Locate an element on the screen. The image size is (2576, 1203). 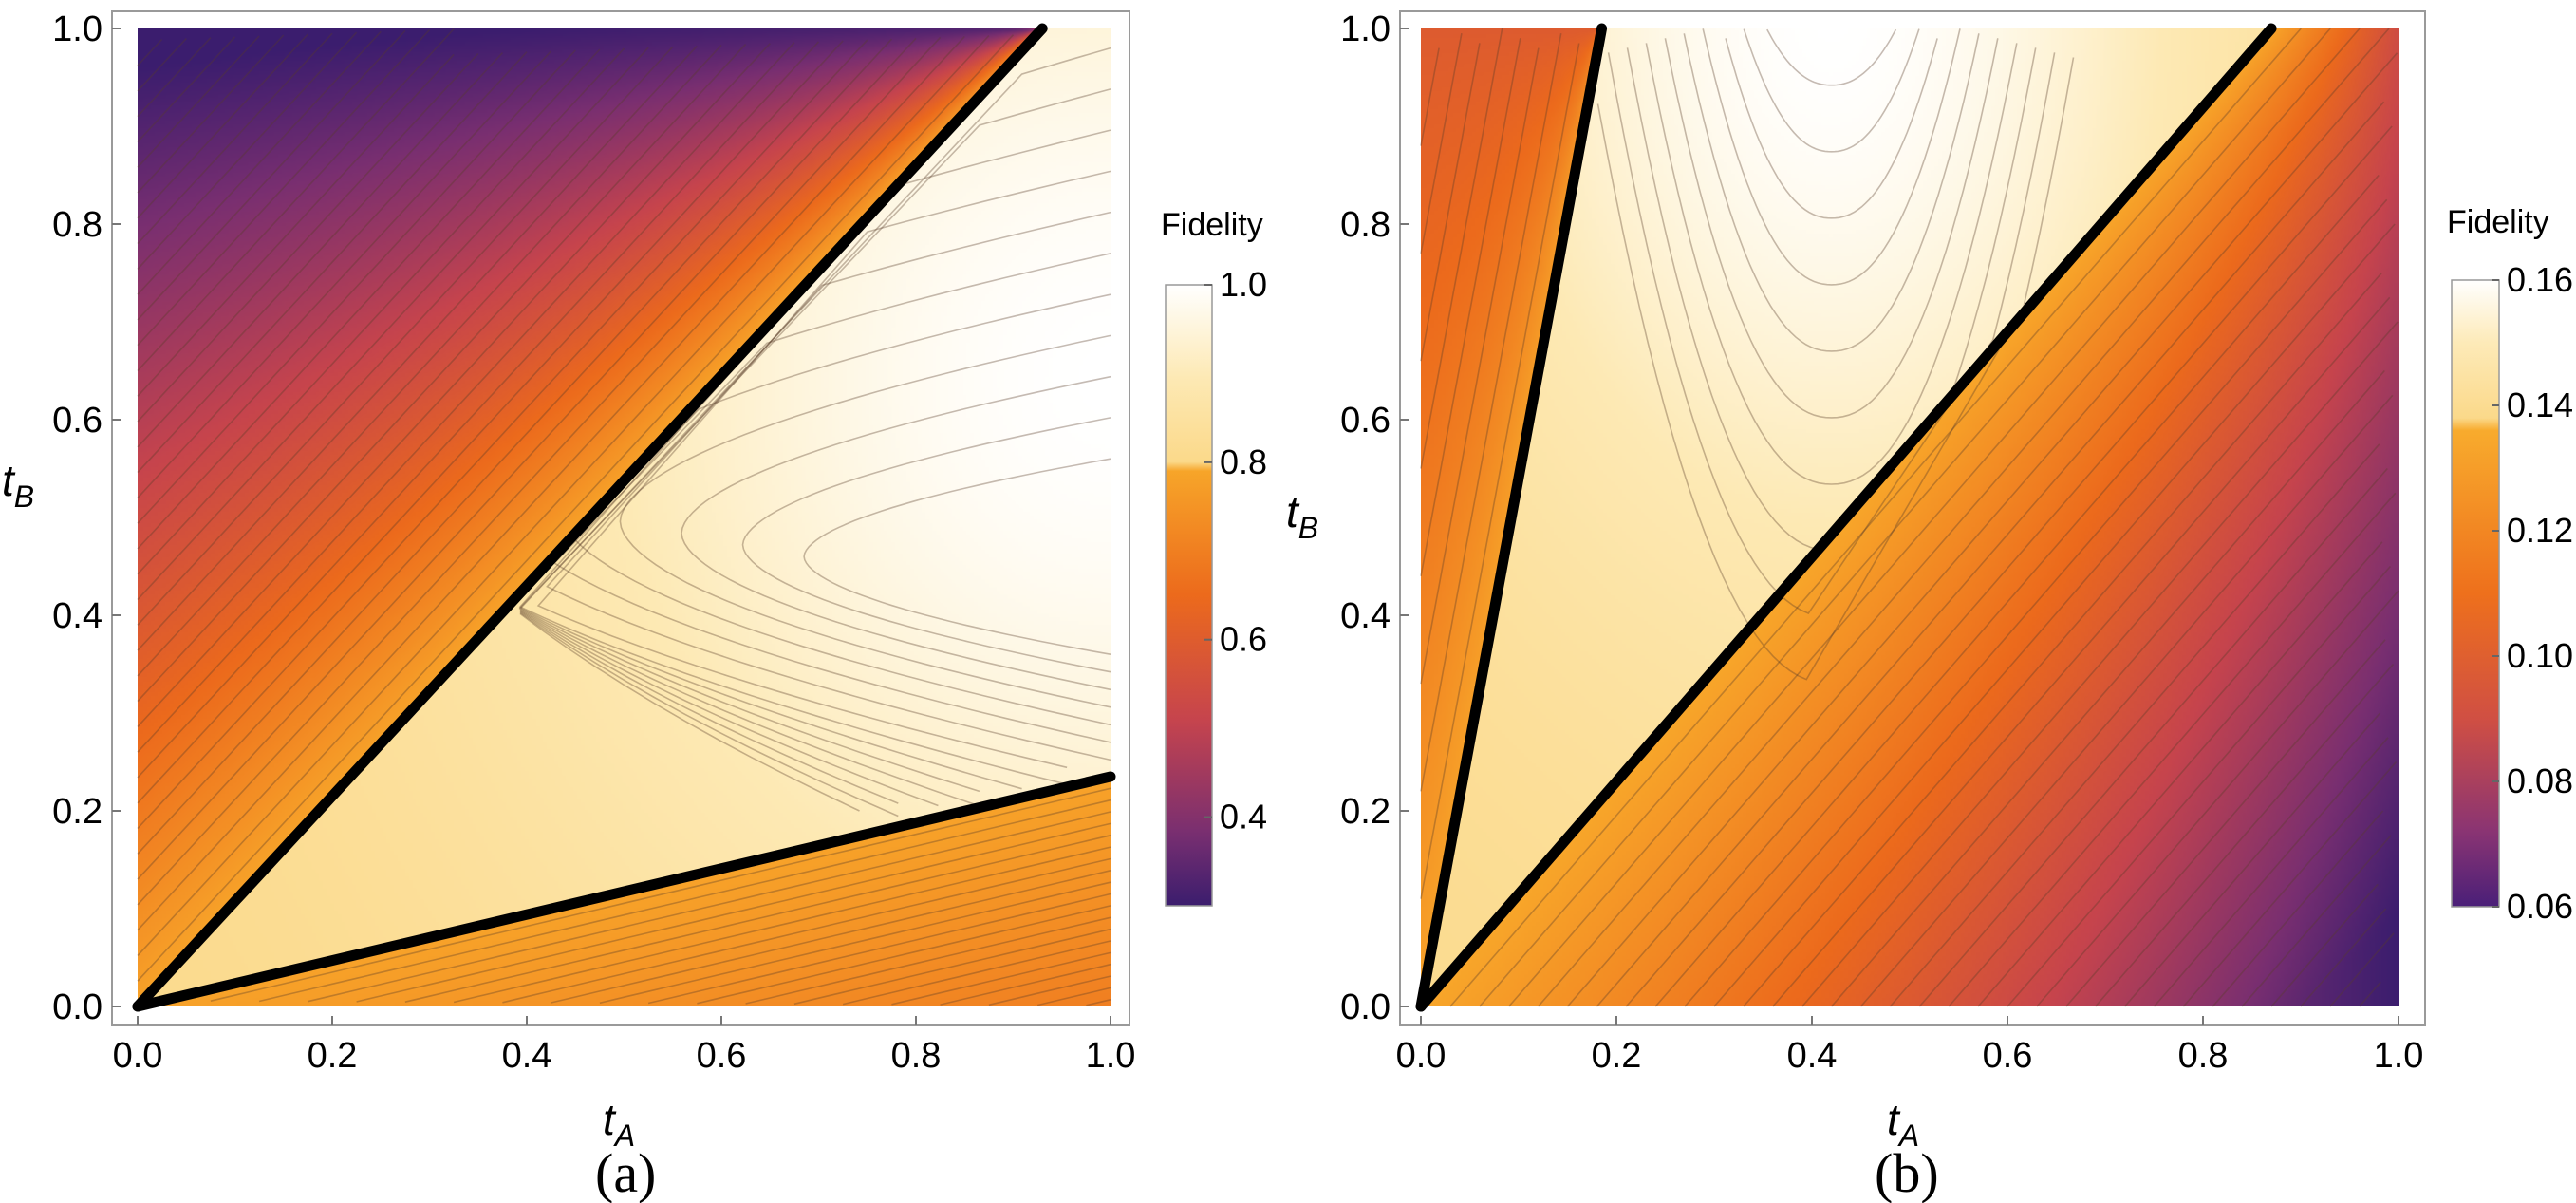
x-tick-label: 0.4 is located at coordinates (1813, 1056).